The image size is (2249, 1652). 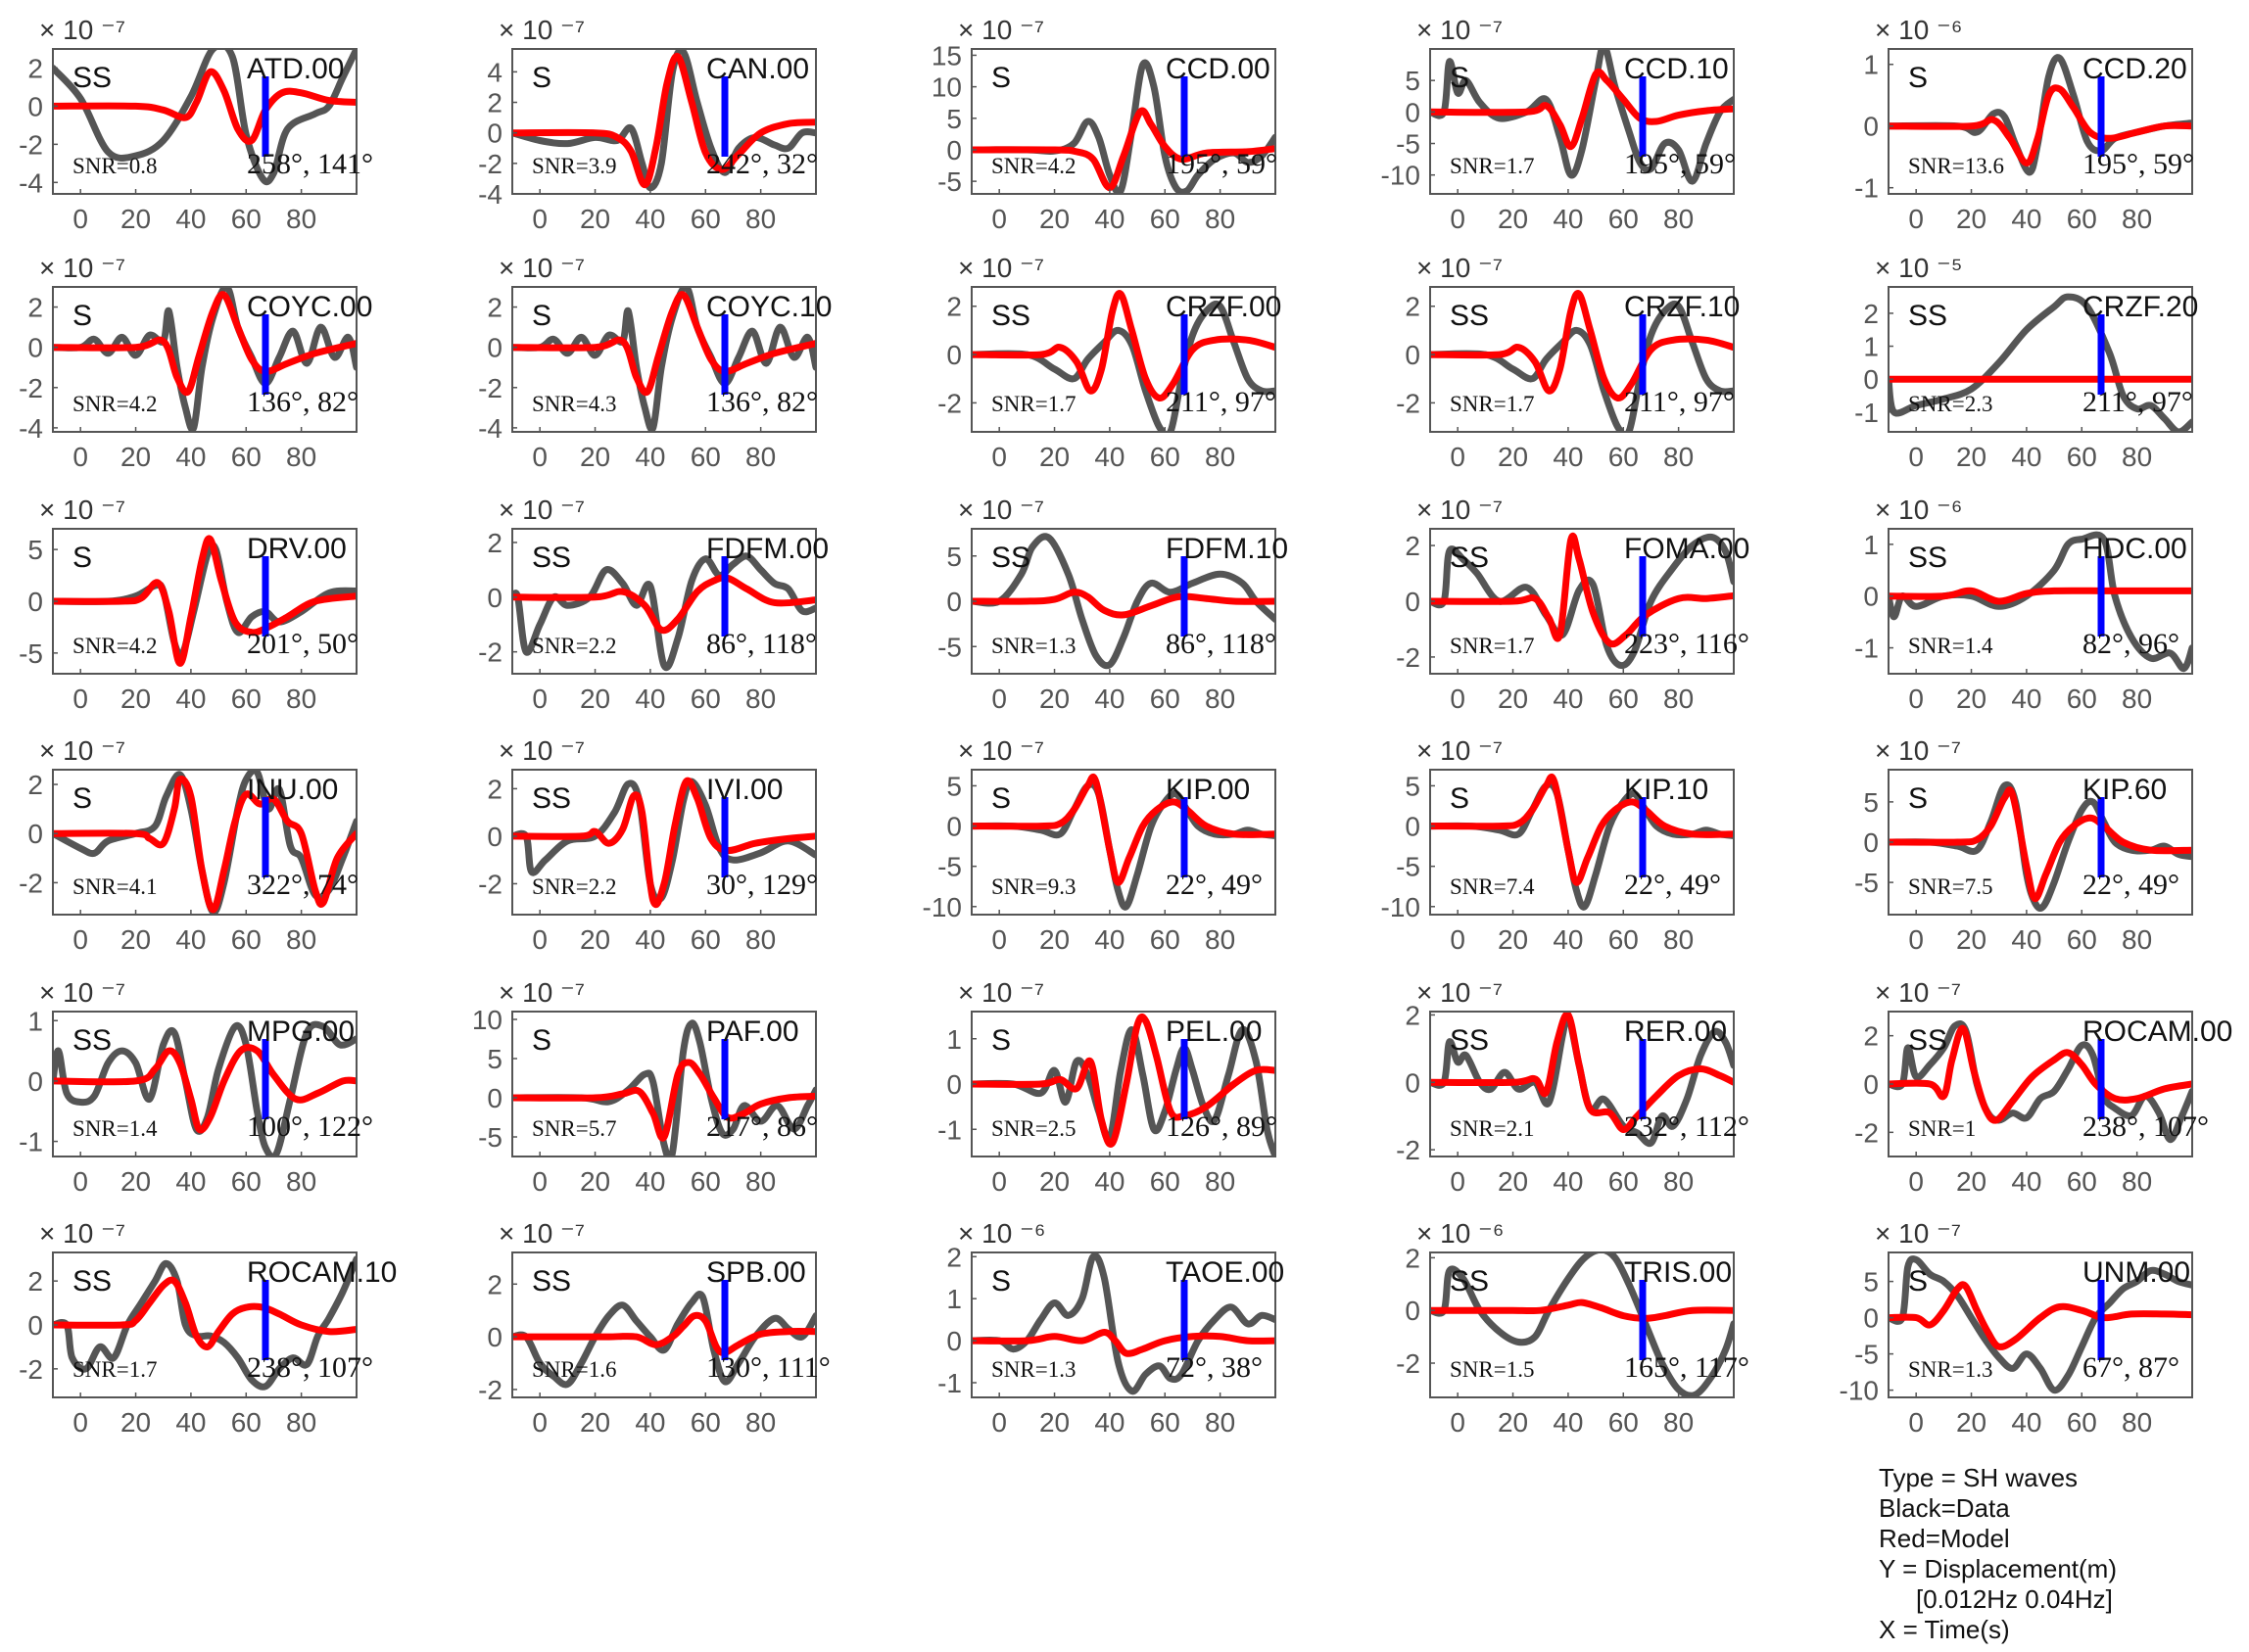 What do you see at coordinates (309, 307) in the screenshot?
I see `station-label: COYC.00` at bounding box center [309, 307].